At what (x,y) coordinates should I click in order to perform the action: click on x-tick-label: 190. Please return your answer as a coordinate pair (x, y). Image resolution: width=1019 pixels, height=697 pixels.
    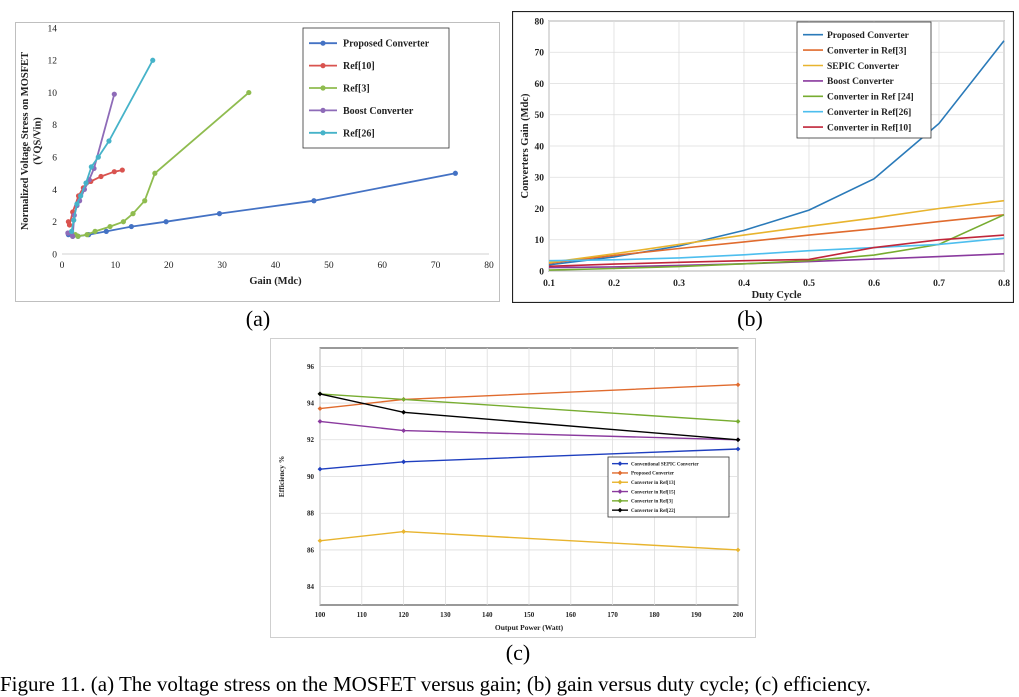
    Looking at the image, I should click on (696, 615).